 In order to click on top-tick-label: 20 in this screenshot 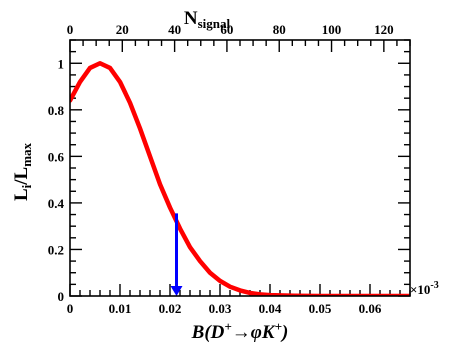, I will do `click(122, 29)`.